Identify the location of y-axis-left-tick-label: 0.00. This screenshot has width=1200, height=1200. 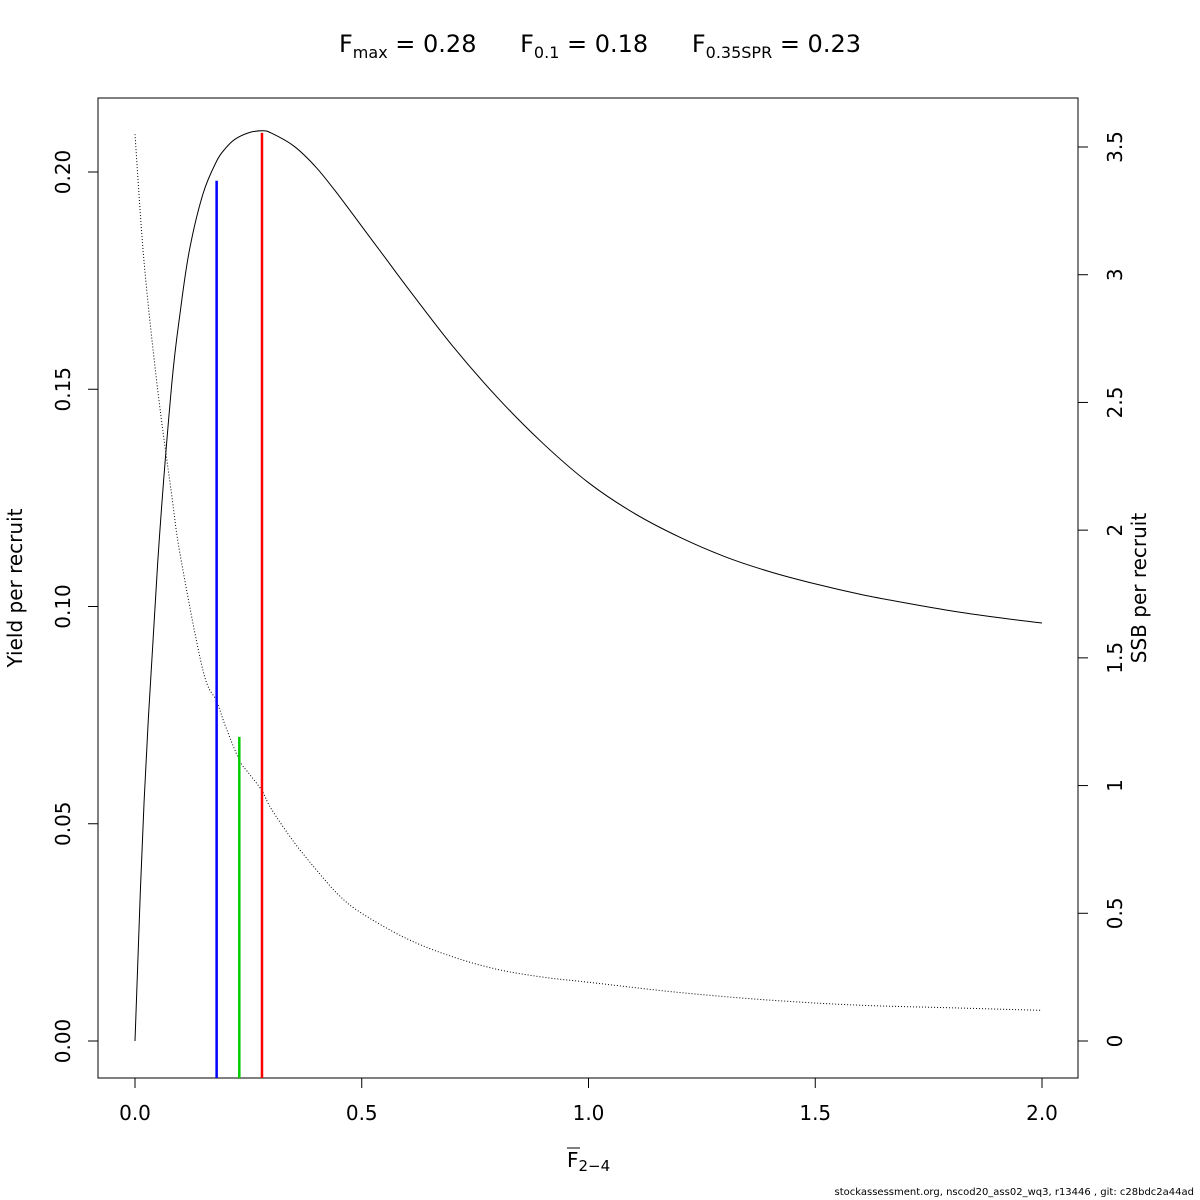
(63, 1041).